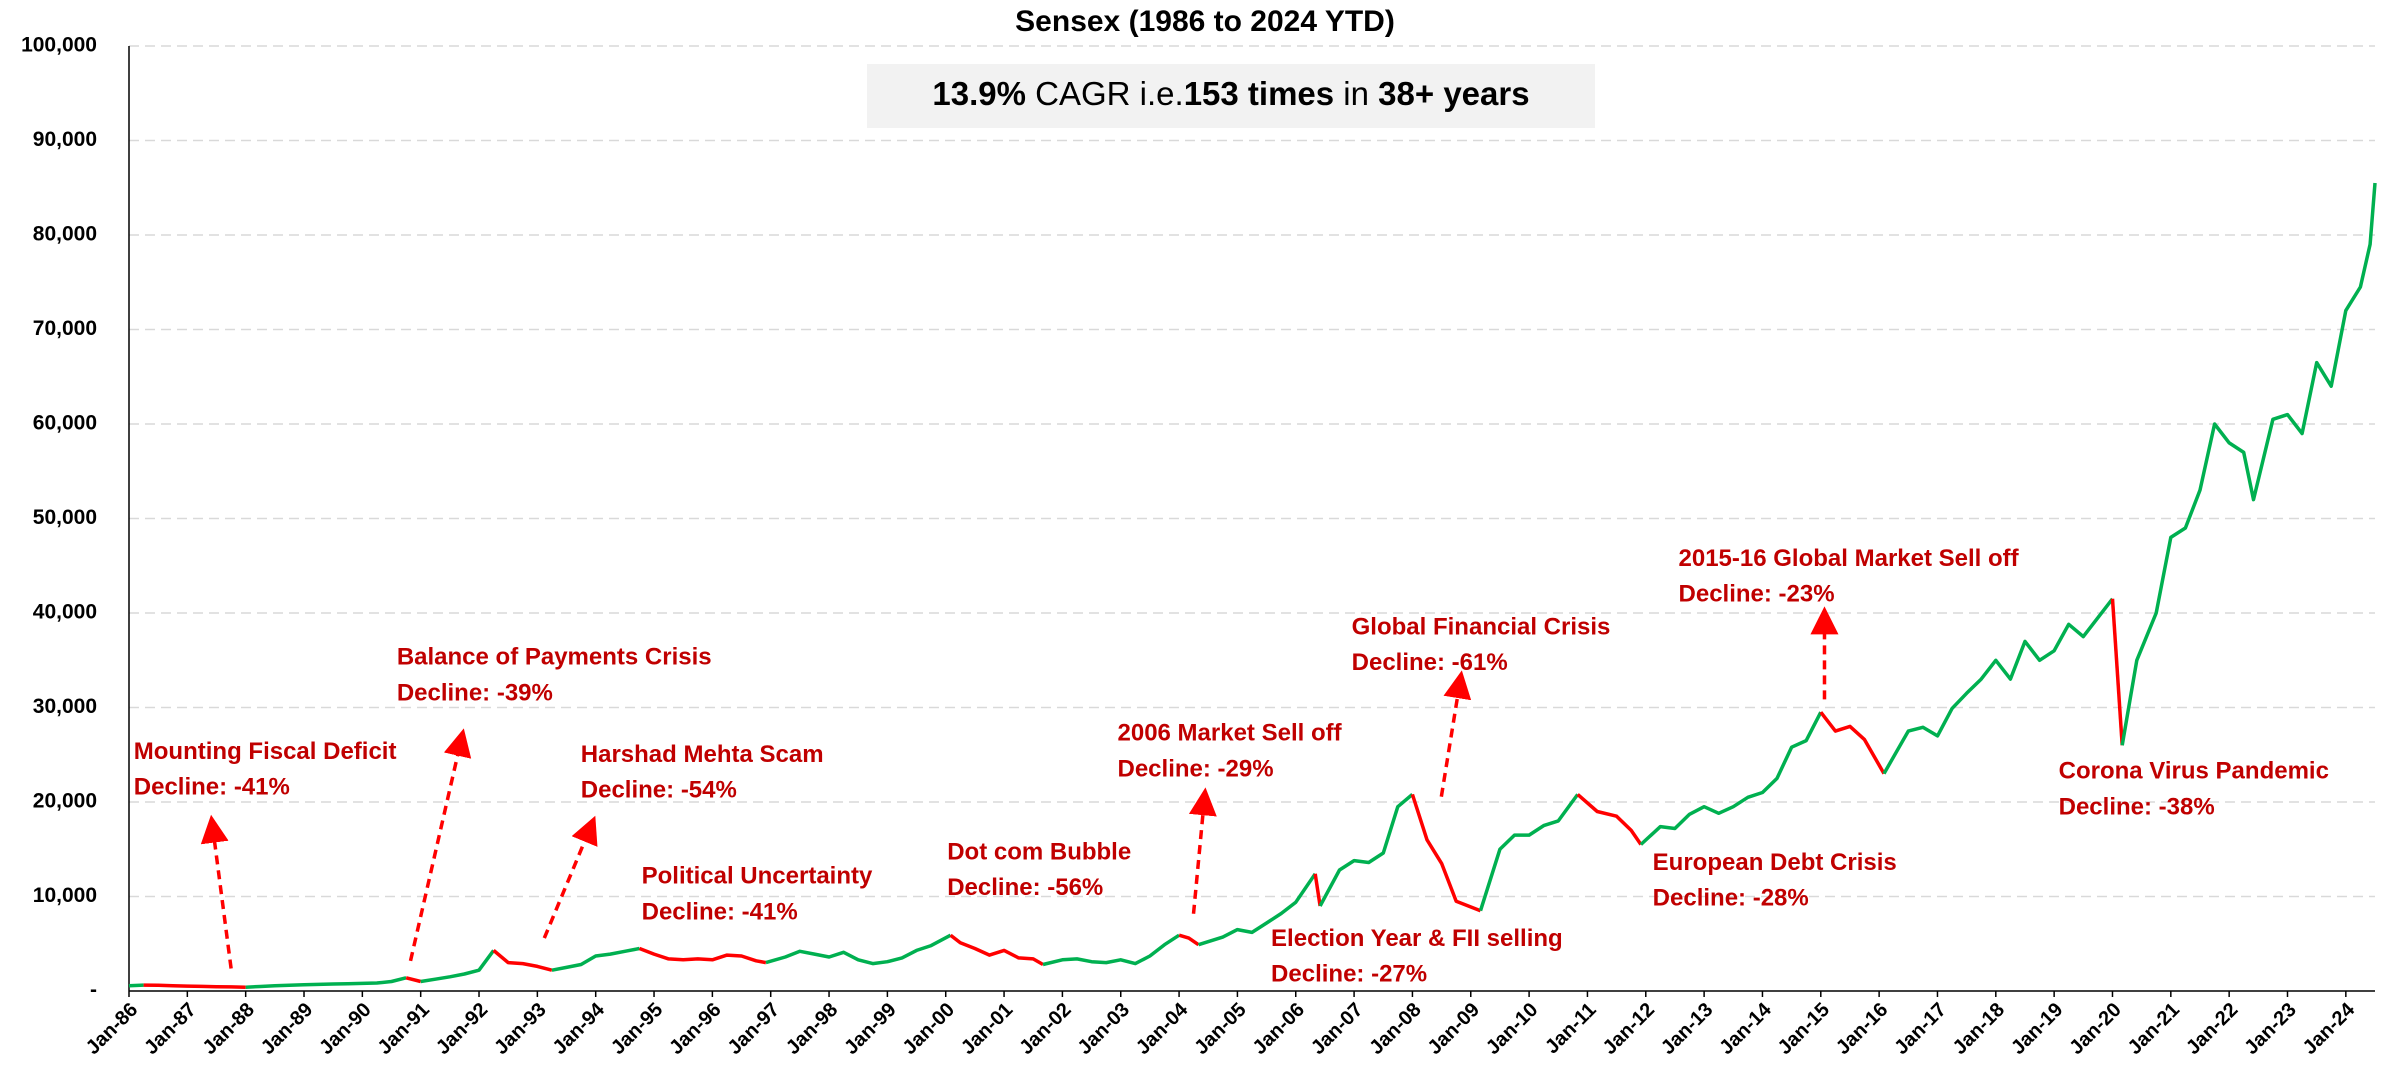 Image resolution: width=2384 pixels, height=1079 pixels. Describe the element at coordinates (1230, 733) in the screenshot. I see `annotation-label: 2006 Market Sell off` at that location.